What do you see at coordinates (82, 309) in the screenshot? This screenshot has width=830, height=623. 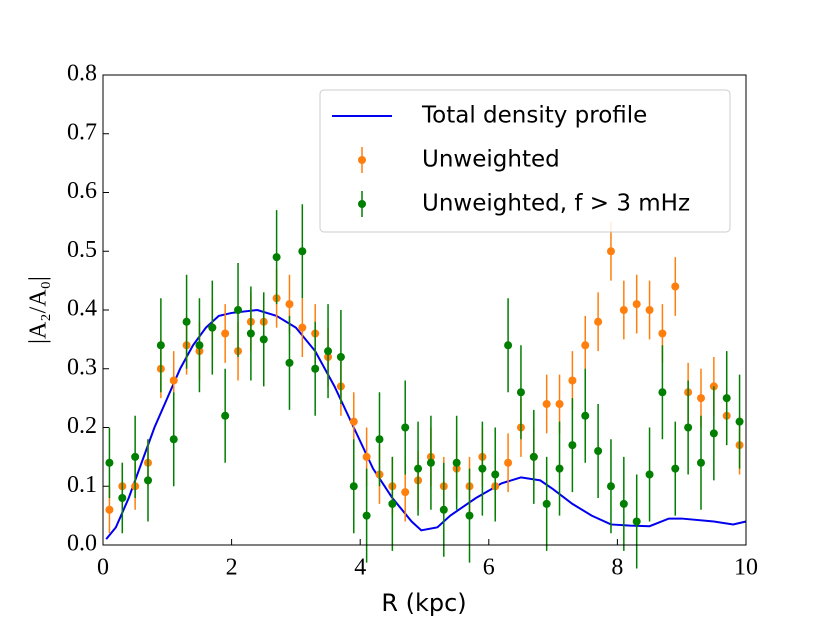 I see `y-tick-label: 0.4` at bounding box center [82, 309].